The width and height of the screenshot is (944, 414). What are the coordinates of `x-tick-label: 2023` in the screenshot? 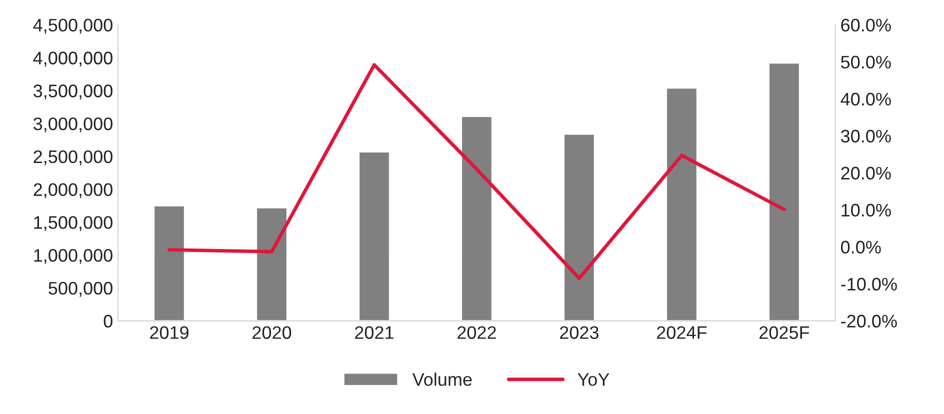 It's located at (579, 332).